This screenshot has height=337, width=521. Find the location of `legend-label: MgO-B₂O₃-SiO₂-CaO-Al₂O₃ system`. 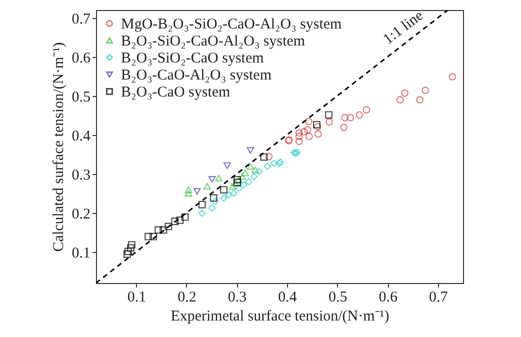

legend-label: MgO-B₂O₃-SiO₂-CaO-Al₂O₃ system is located at coordinates (231, 24).